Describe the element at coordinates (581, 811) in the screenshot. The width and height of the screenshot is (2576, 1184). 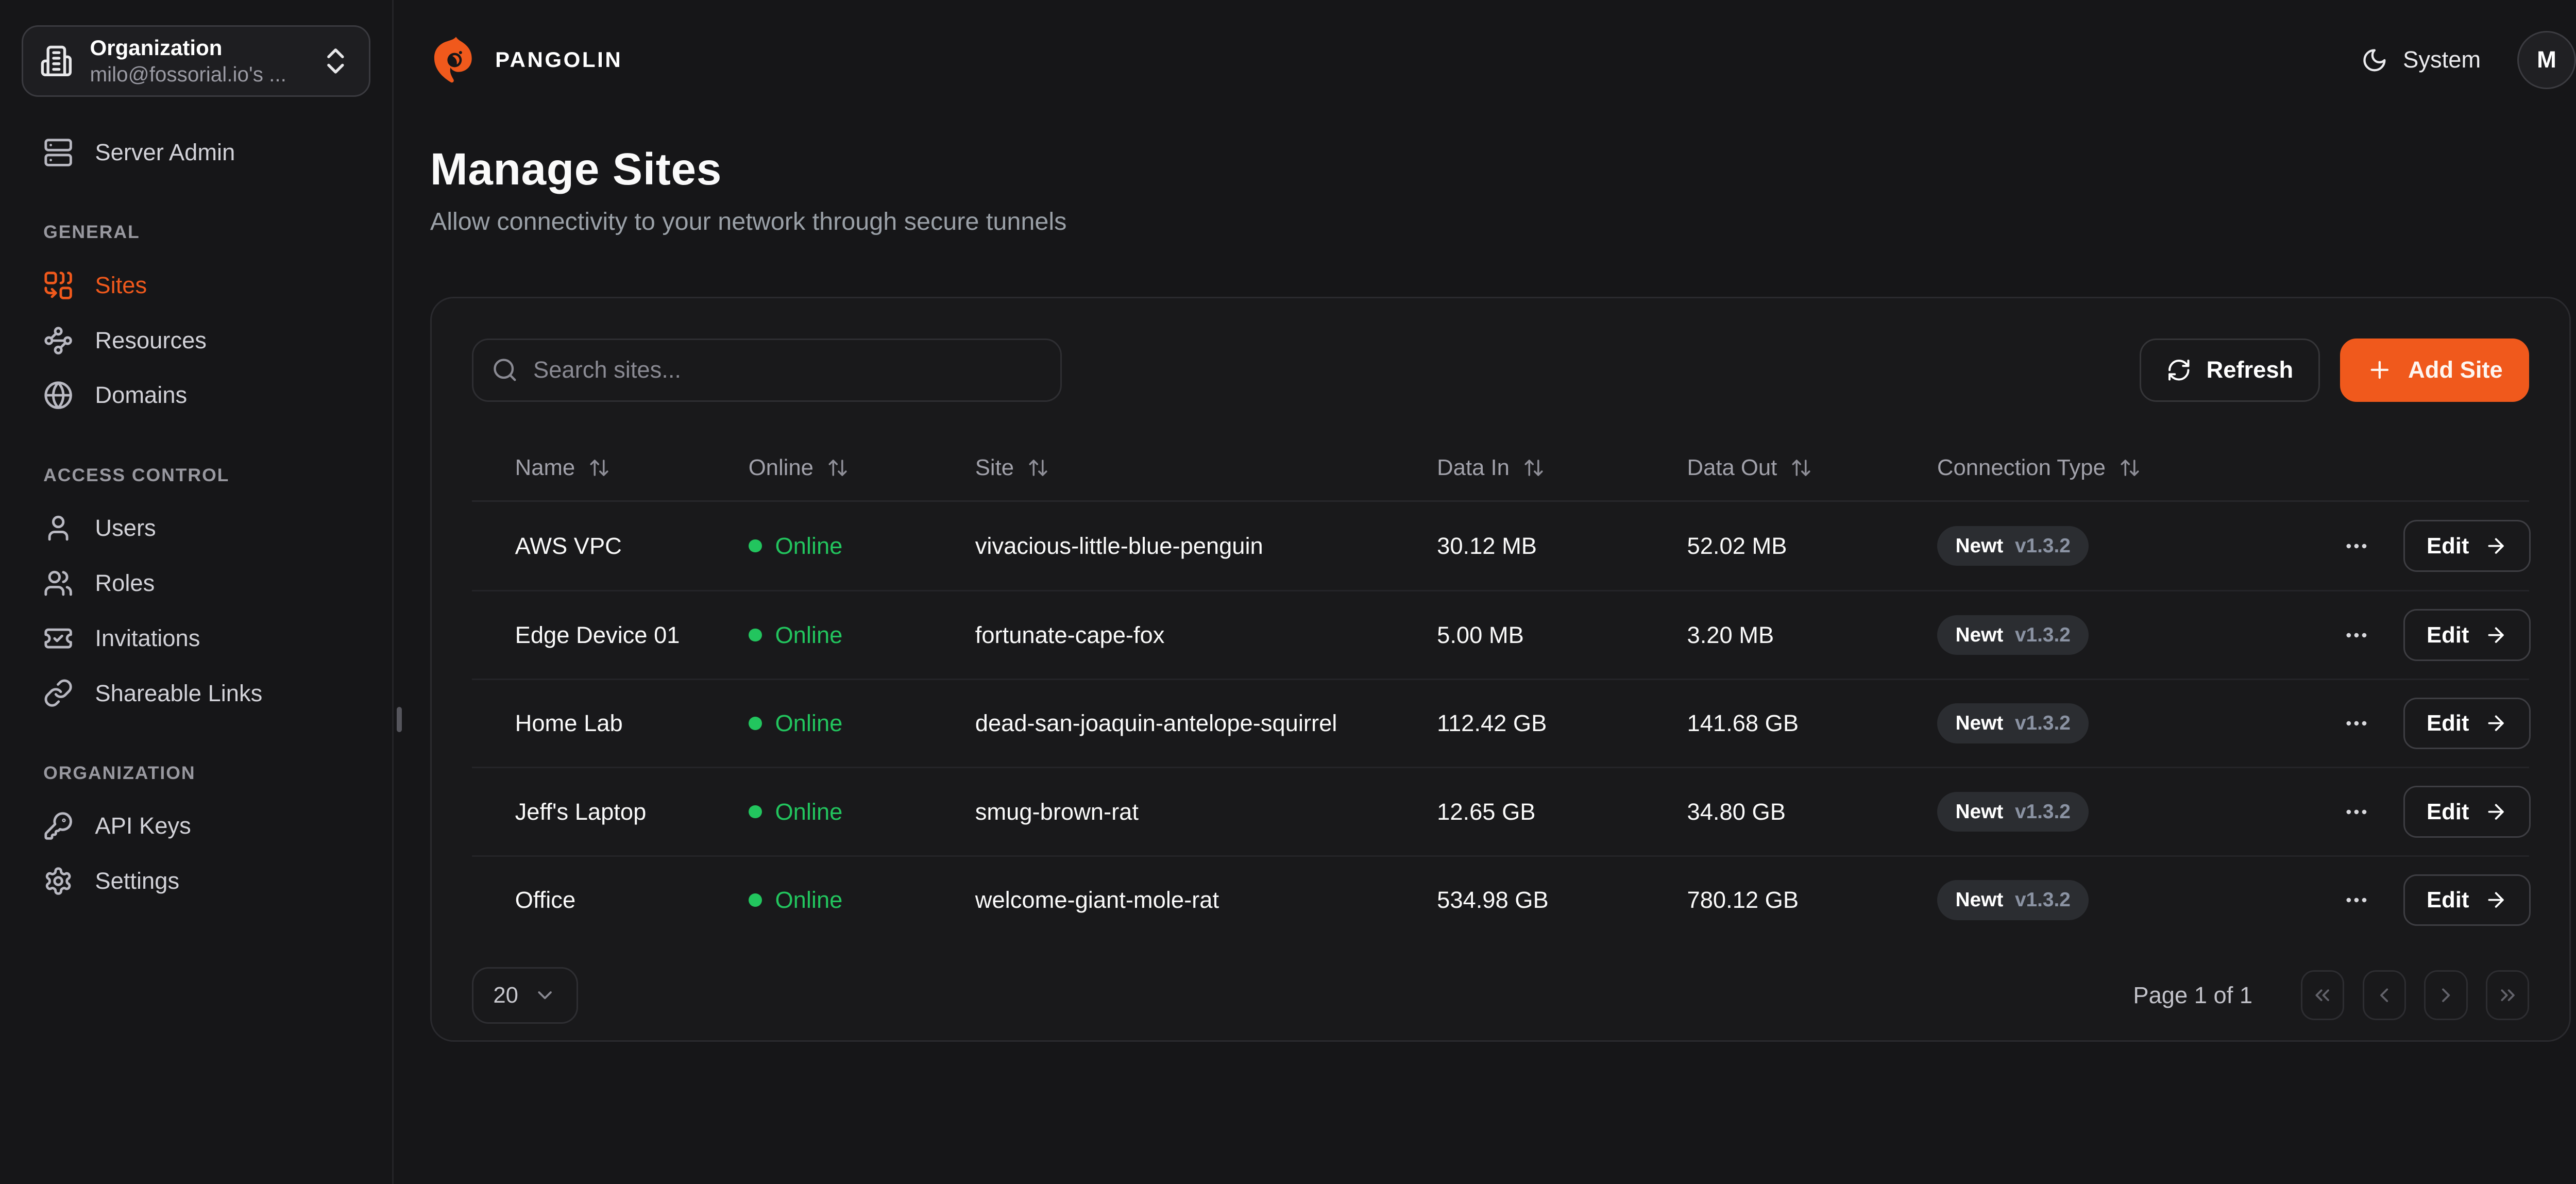
I see `site-name: Jeff's Laptop` at that location.